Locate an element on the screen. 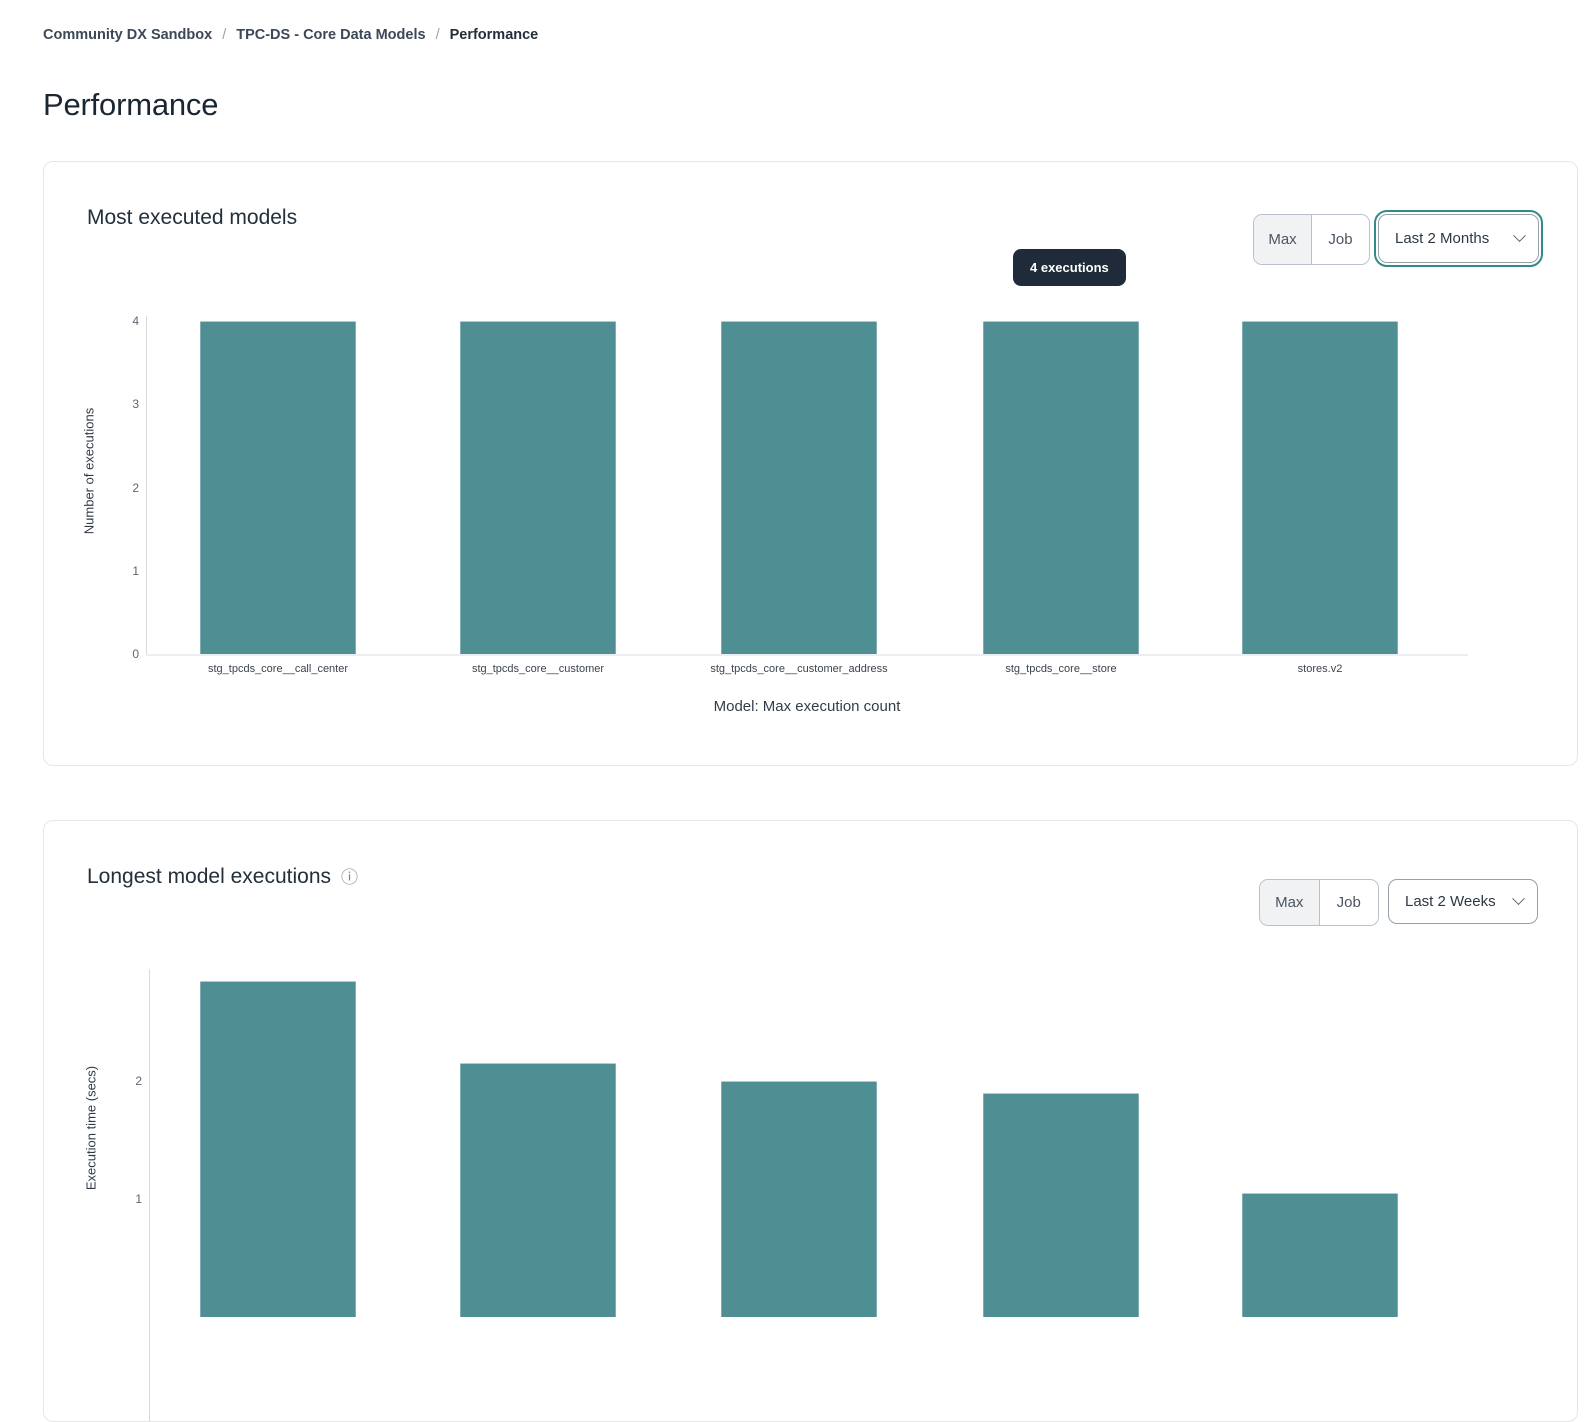  breadcrumb-item-account: Community DX Sandbox is located at coordinates (128, 35).